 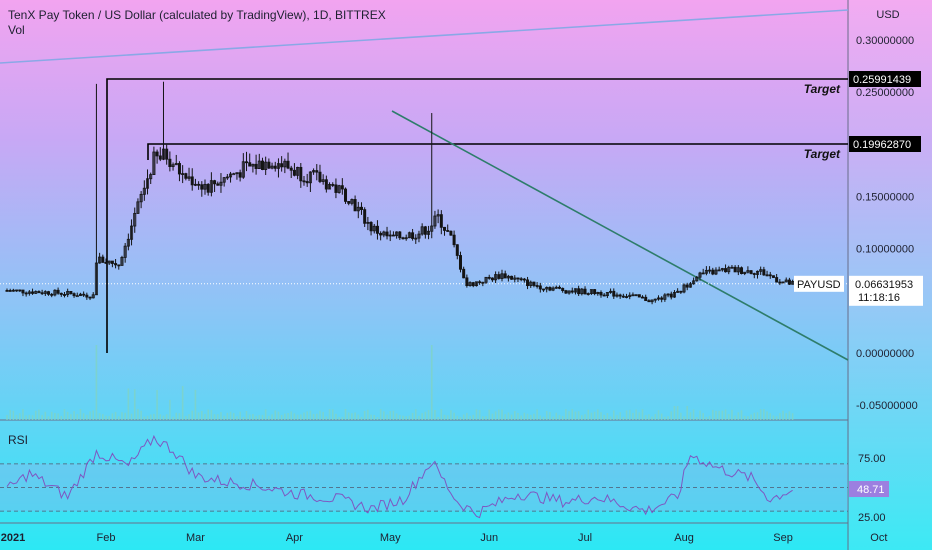 I want to click on price-tick-label: 0.00000000, so click(x=885, y=354).